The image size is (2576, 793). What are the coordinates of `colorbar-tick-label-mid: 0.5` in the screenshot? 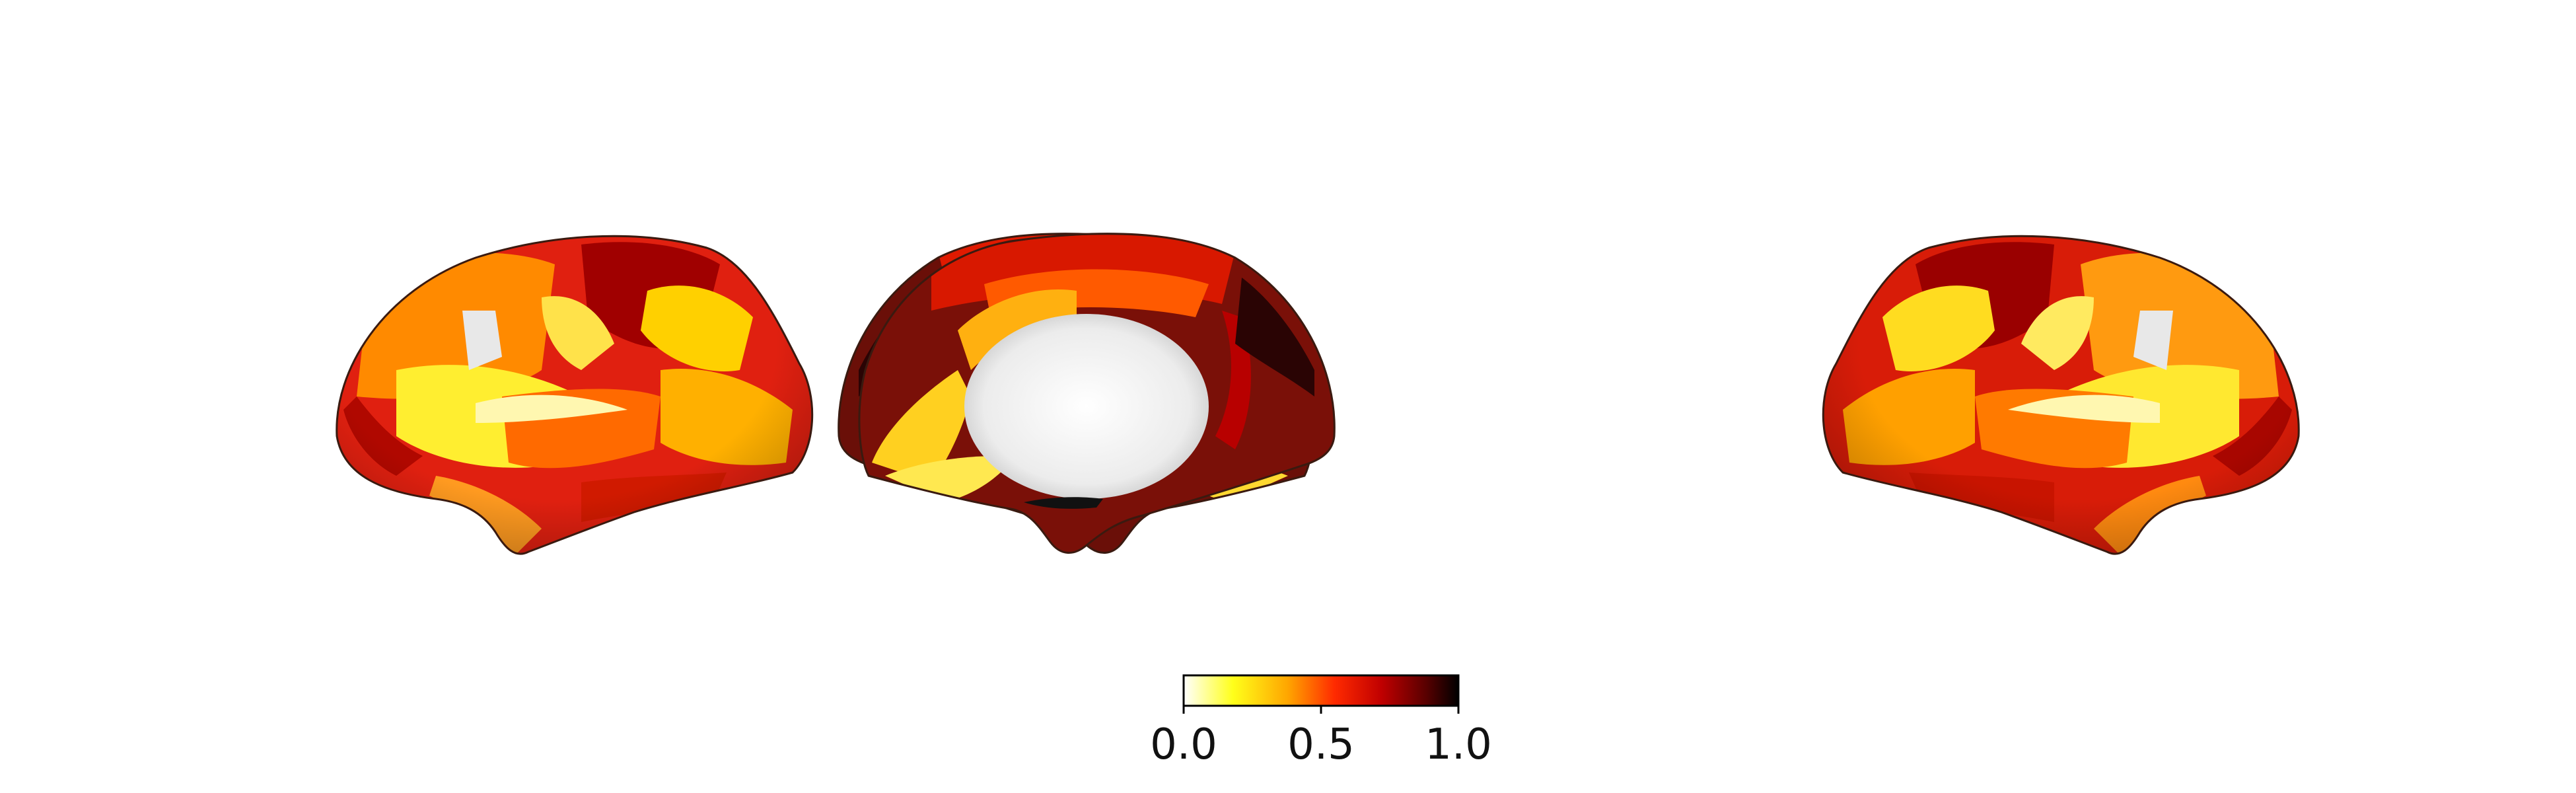 It's located at (1321, 745).